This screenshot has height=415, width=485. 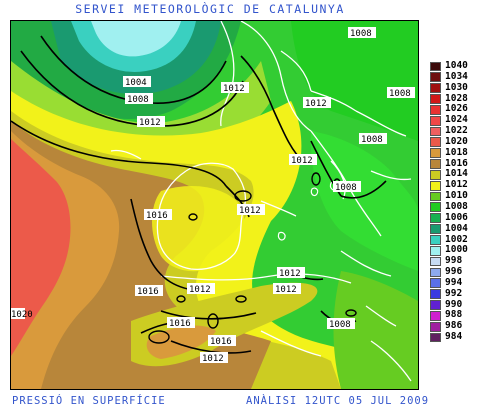 I want to click on legend-item: 1008, so click(x=456, y=206).